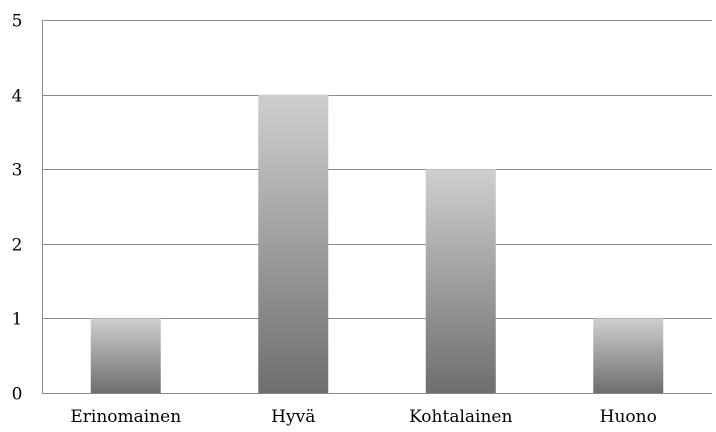  I want to click on y-tick-label-1: 1, so click(17, 320).